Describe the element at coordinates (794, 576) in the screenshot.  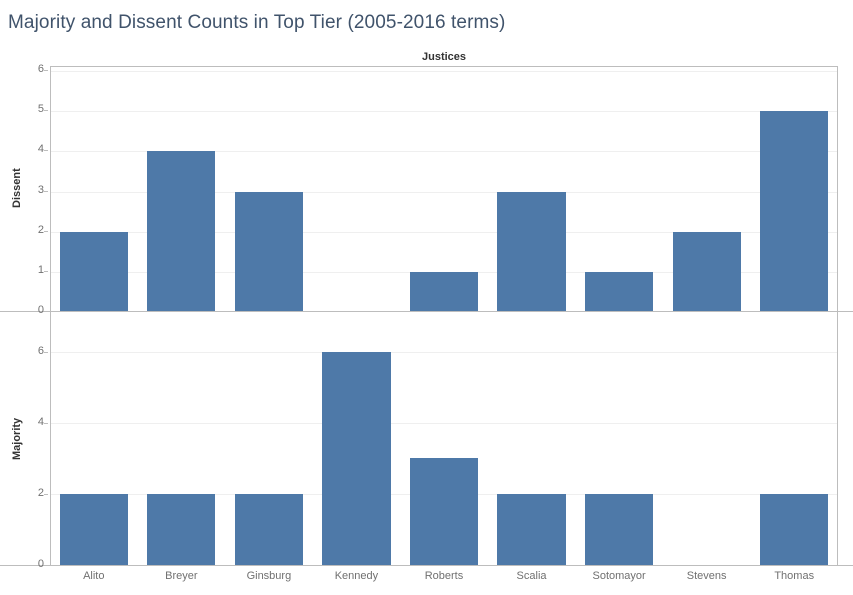
I see `x-axis-label-thomas: Thomas` at that location.